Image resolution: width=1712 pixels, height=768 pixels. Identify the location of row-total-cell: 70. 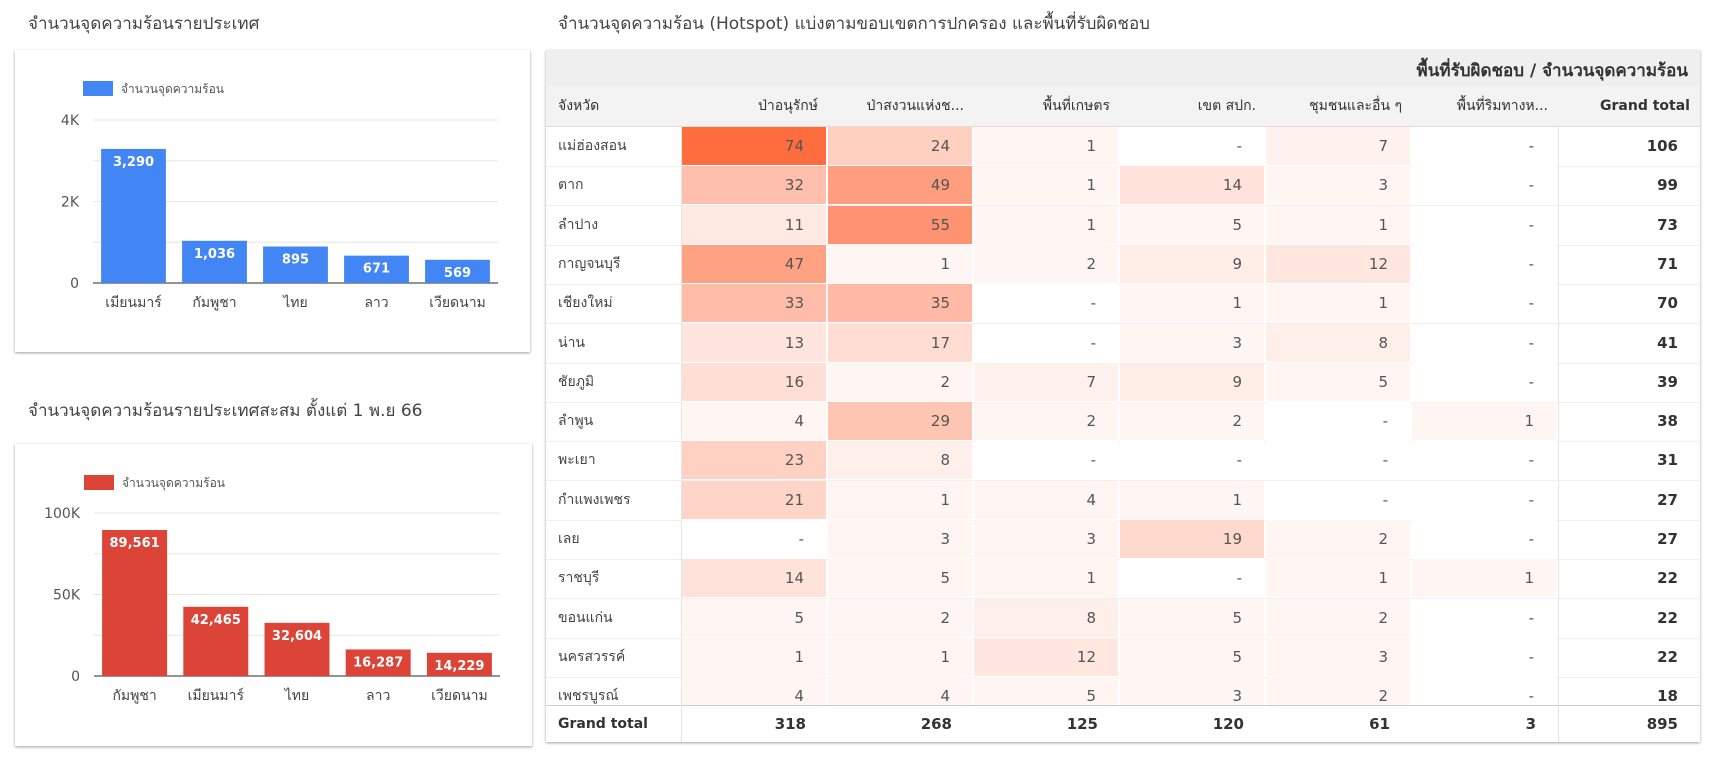
(1667, 303).